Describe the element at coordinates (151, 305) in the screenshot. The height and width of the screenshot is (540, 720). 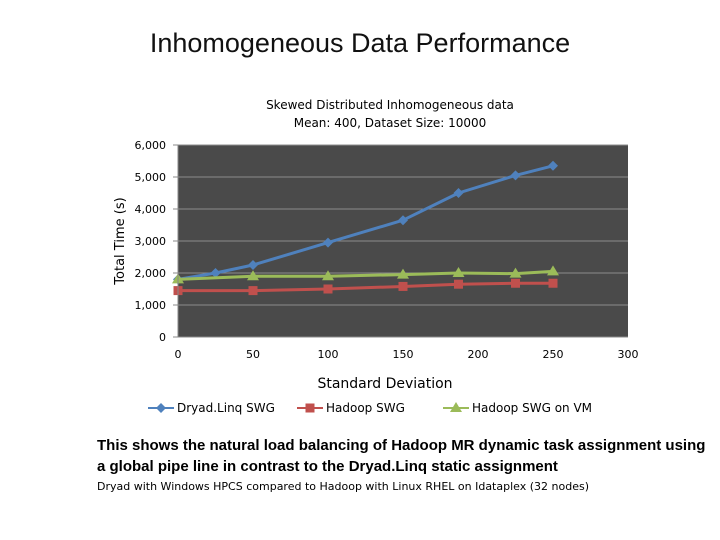
I see `y-tick-label: 1,000` at that location.